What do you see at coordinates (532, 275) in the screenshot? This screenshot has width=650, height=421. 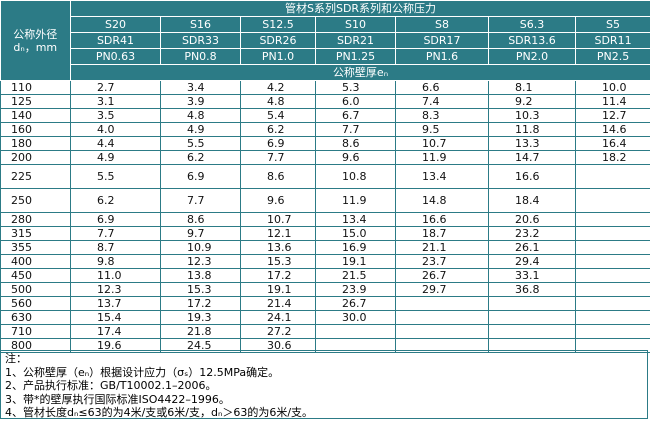 I see `wall-thickness: 33.1` at bounding box center [532, 275].